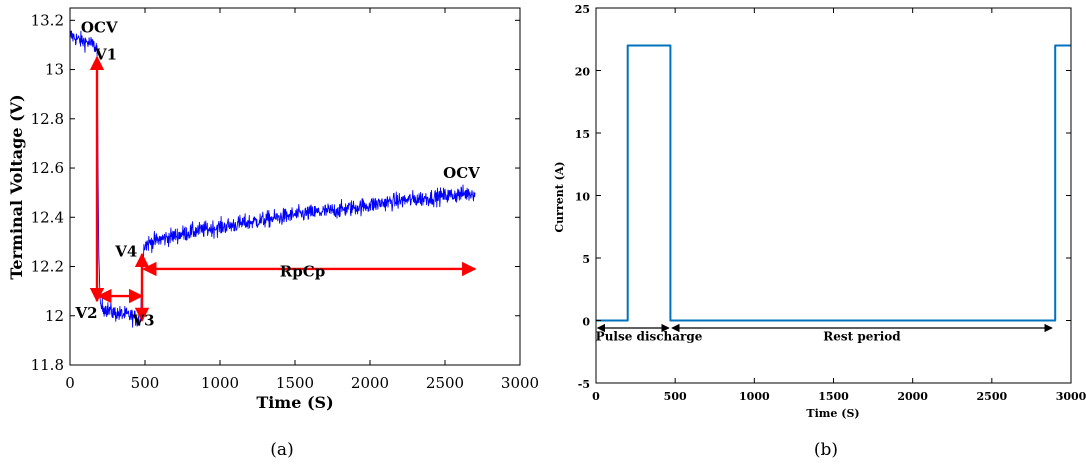 The image size is (1086, 467). Describe the element at coordinates (582, 134) in the screenshot. I see `y-tick-label: 15` at that location.